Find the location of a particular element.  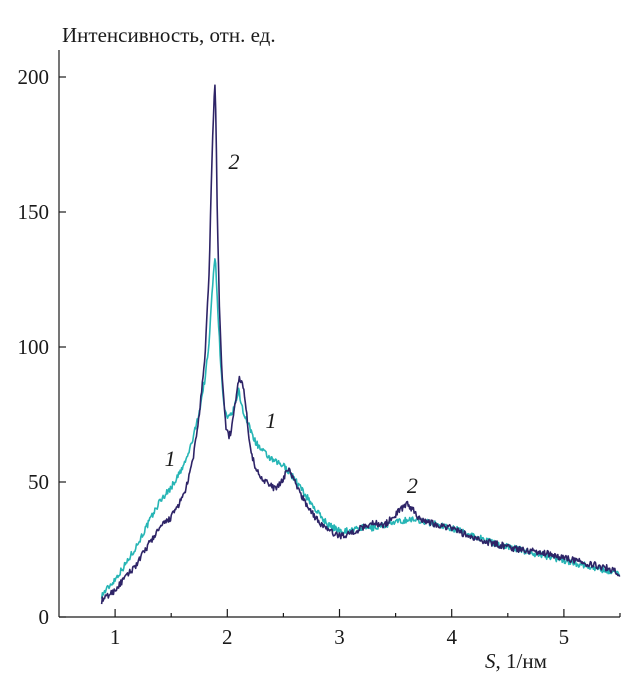

x-tick-label: 1 is located at coordinates (115, 637).